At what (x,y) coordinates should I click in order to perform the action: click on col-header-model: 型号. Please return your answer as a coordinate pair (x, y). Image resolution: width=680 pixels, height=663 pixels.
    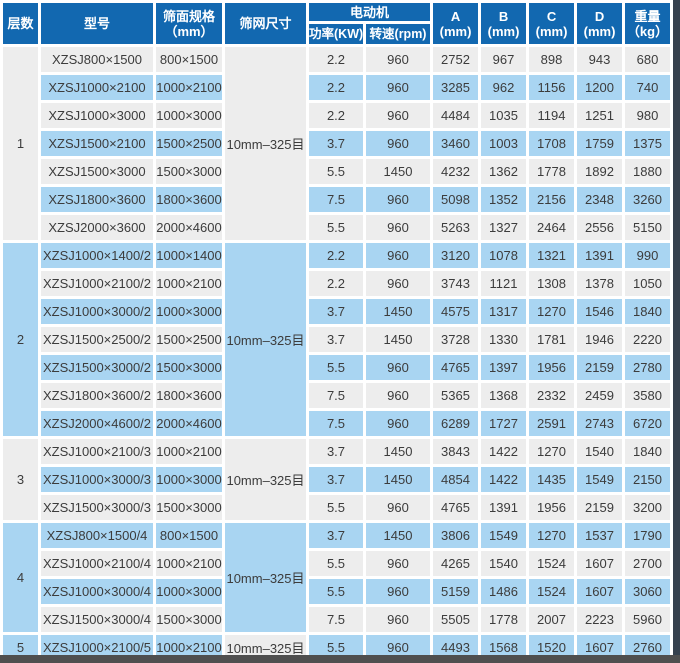
    Looking at the image, I should click on (97, 23).